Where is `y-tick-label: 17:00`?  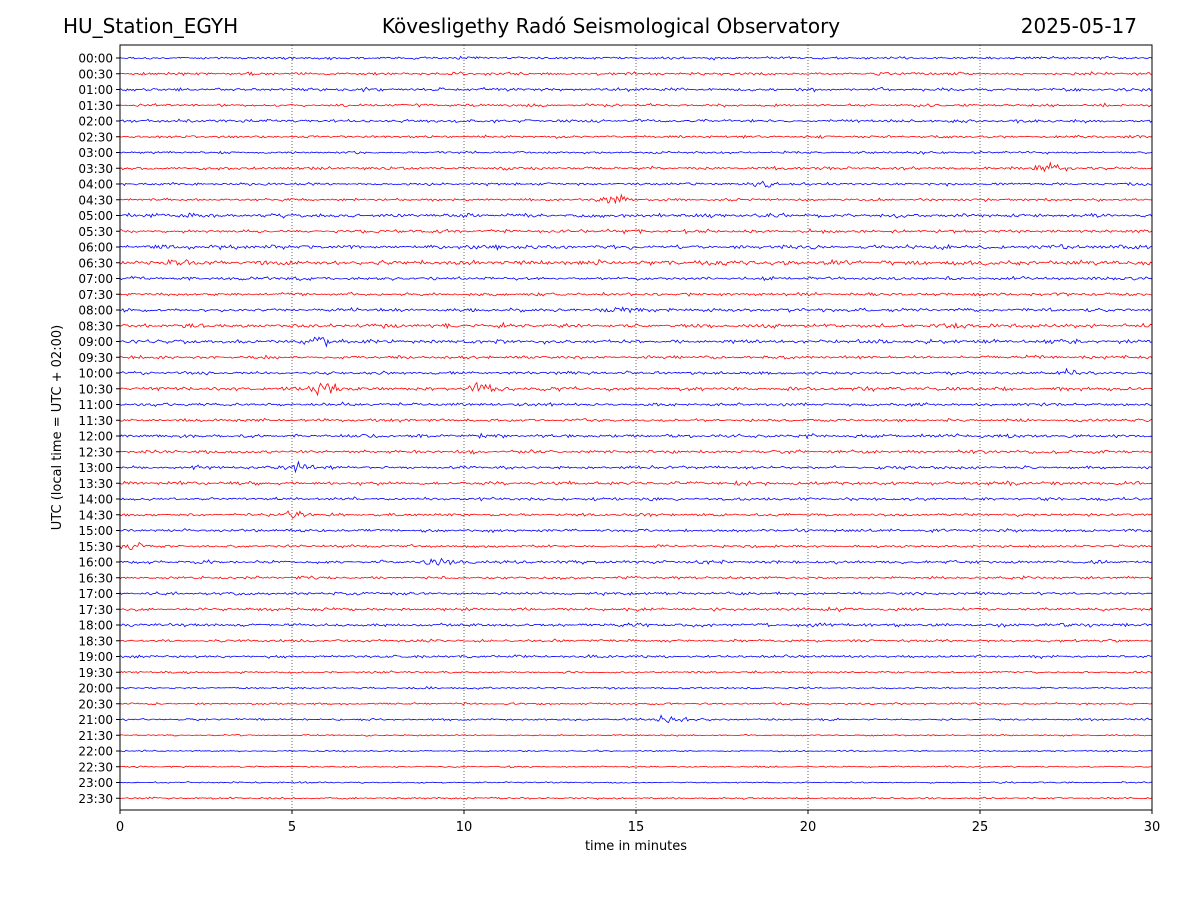
y-tick-label: 17:00 is located at coordinates (95, 594).